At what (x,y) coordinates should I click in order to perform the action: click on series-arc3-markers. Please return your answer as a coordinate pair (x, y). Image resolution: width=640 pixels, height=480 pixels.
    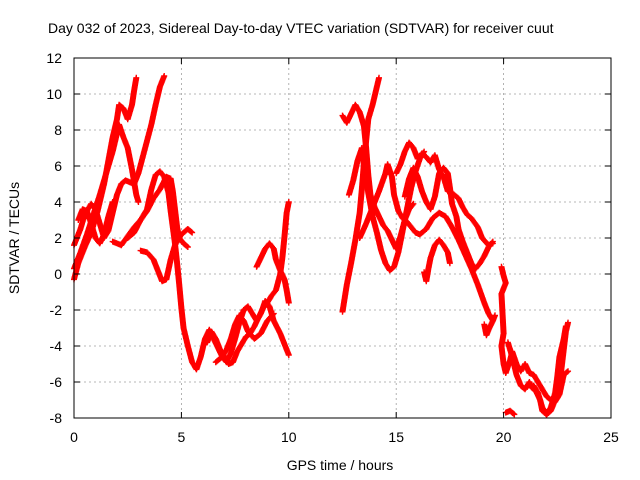
    Looking at the image, I should click on (119, 161).